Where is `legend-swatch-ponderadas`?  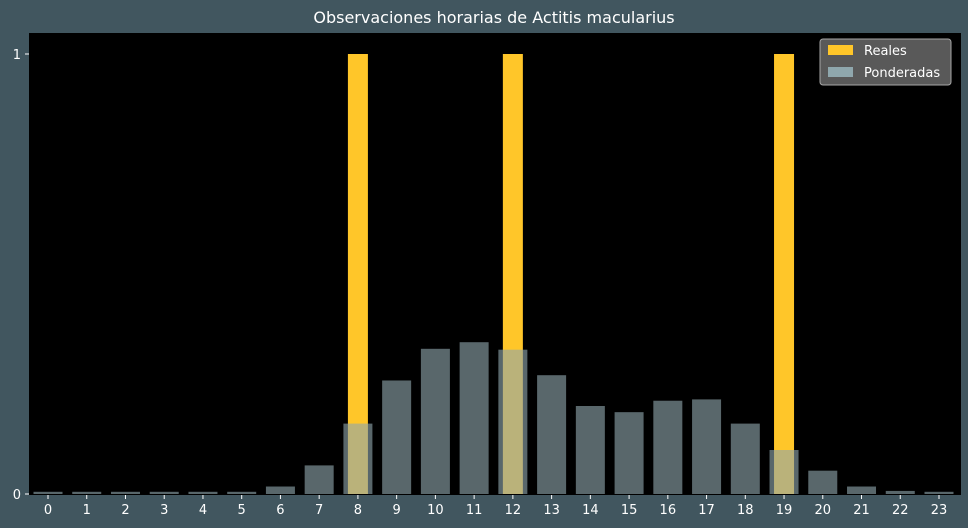 legend-swatch-ponderadas is located at coordinates (840, 72).